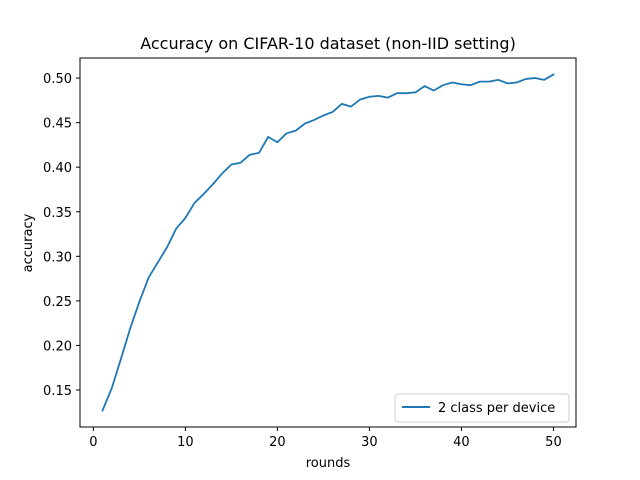 The image size is (640, 480). Describe the element at coordinates (93, 442) in the screenshot. I see `x-tick-label: 0` at that location.